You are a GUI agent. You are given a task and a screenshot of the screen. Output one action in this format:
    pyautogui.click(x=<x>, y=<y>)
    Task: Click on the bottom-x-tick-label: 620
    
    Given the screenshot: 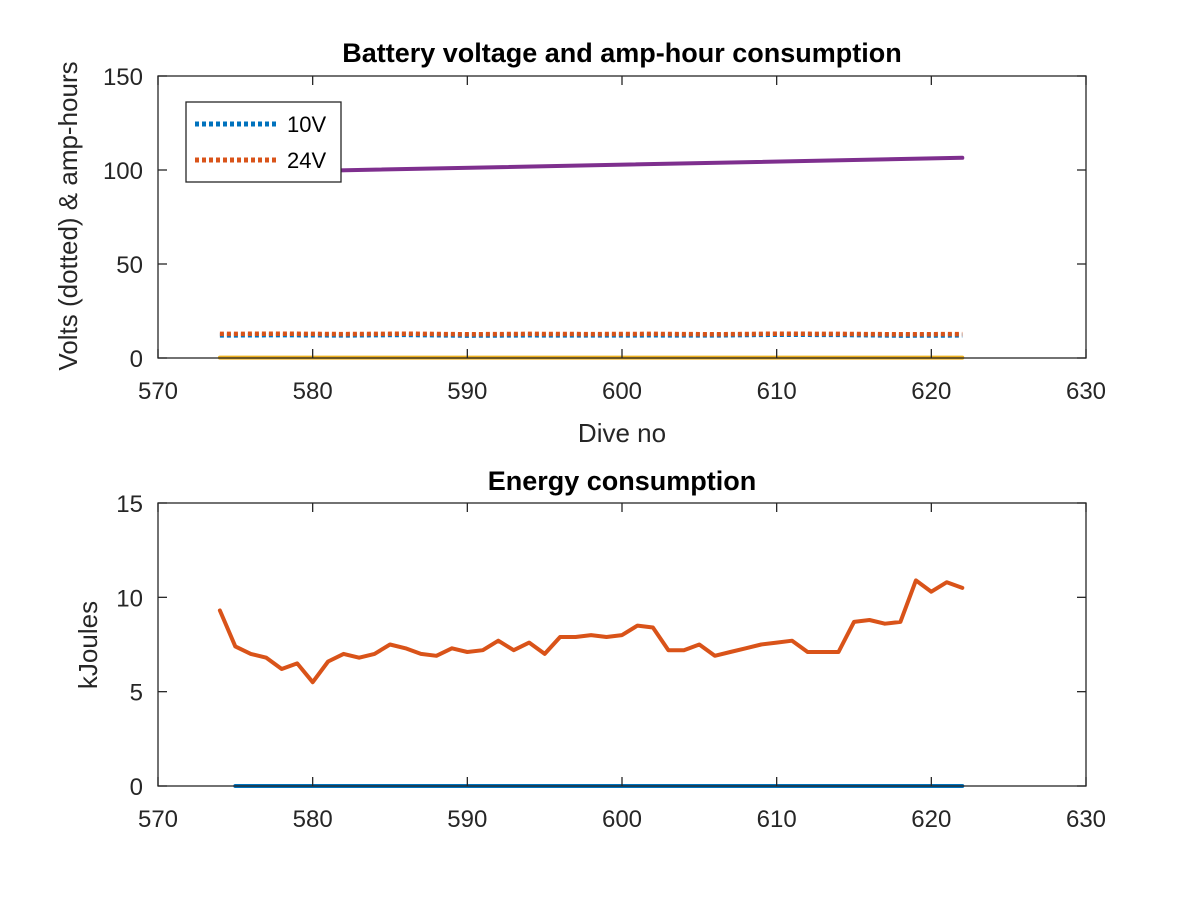 What is the action you would take?
    pyautogui.click(x=931, y=819)
    